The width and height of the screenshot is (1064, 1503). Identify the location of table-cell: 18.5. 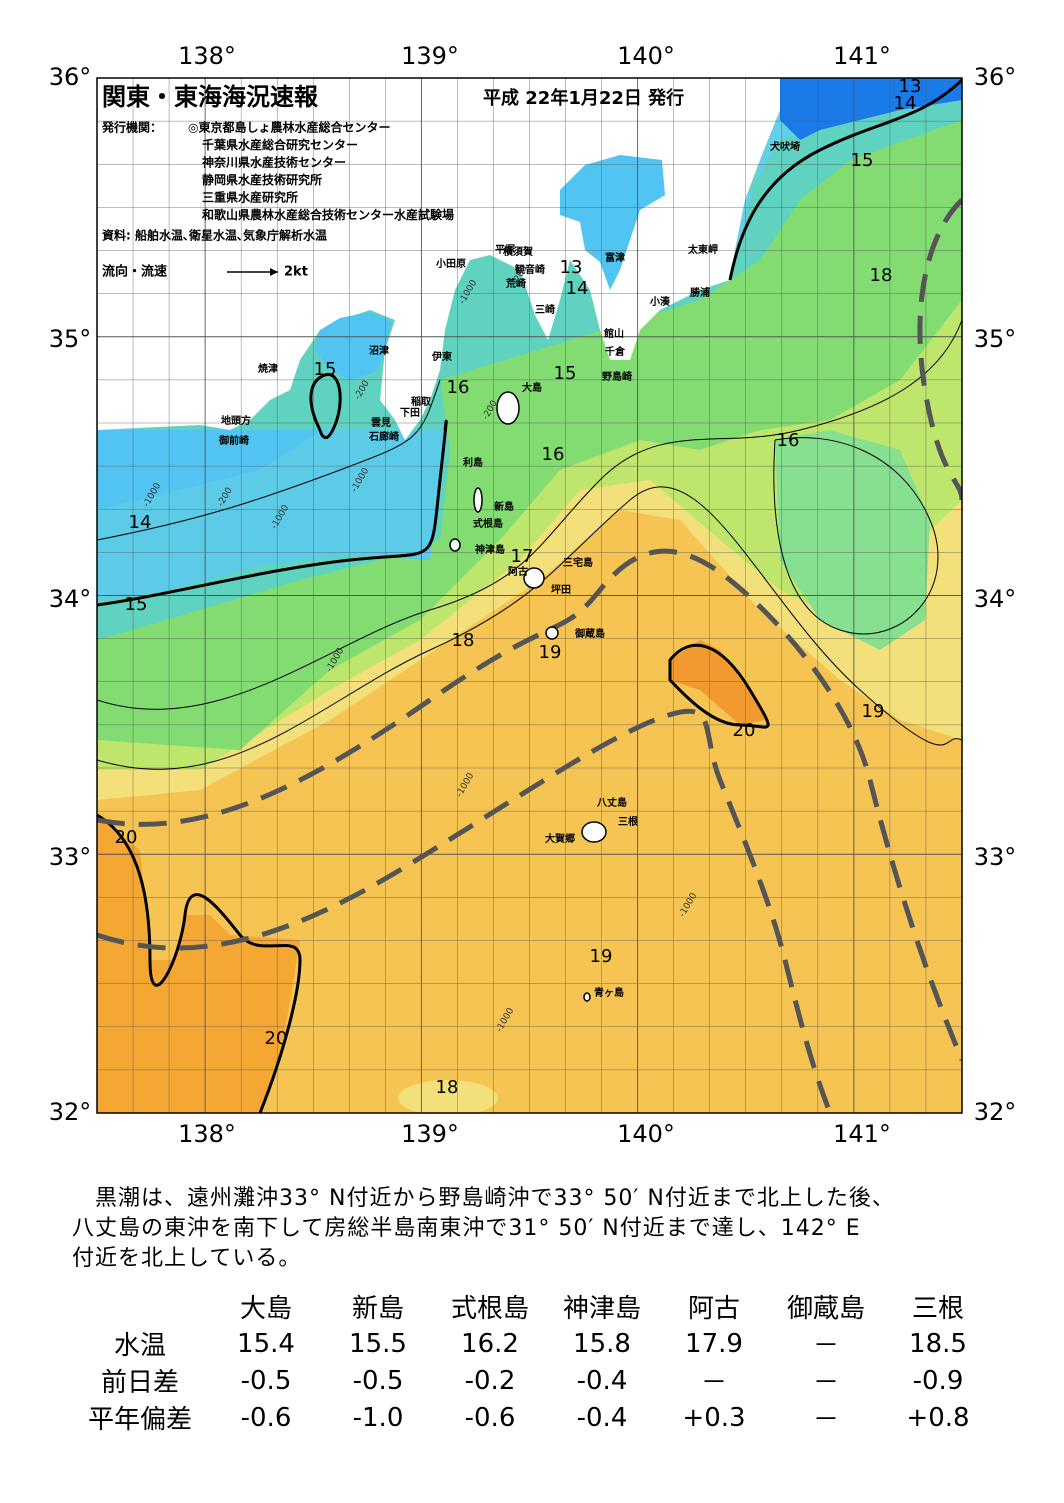
(938, 1343).